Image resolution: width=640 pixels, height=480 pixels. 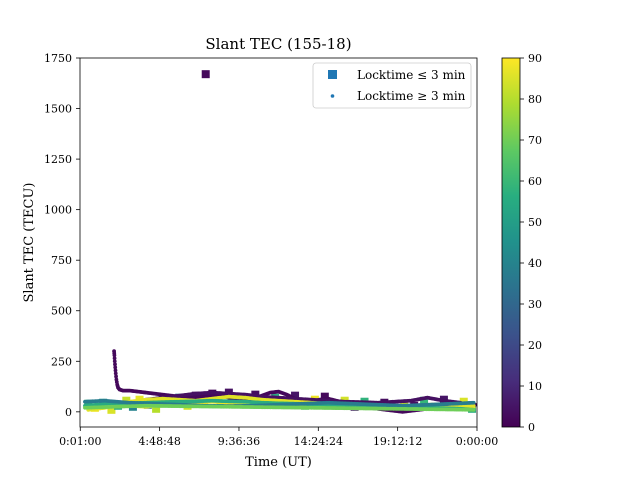 What do you see at coordinates (397, 441) in the screenshot?
I see `x-tick-label: 19:12:12` at bounding box center [397, 441].